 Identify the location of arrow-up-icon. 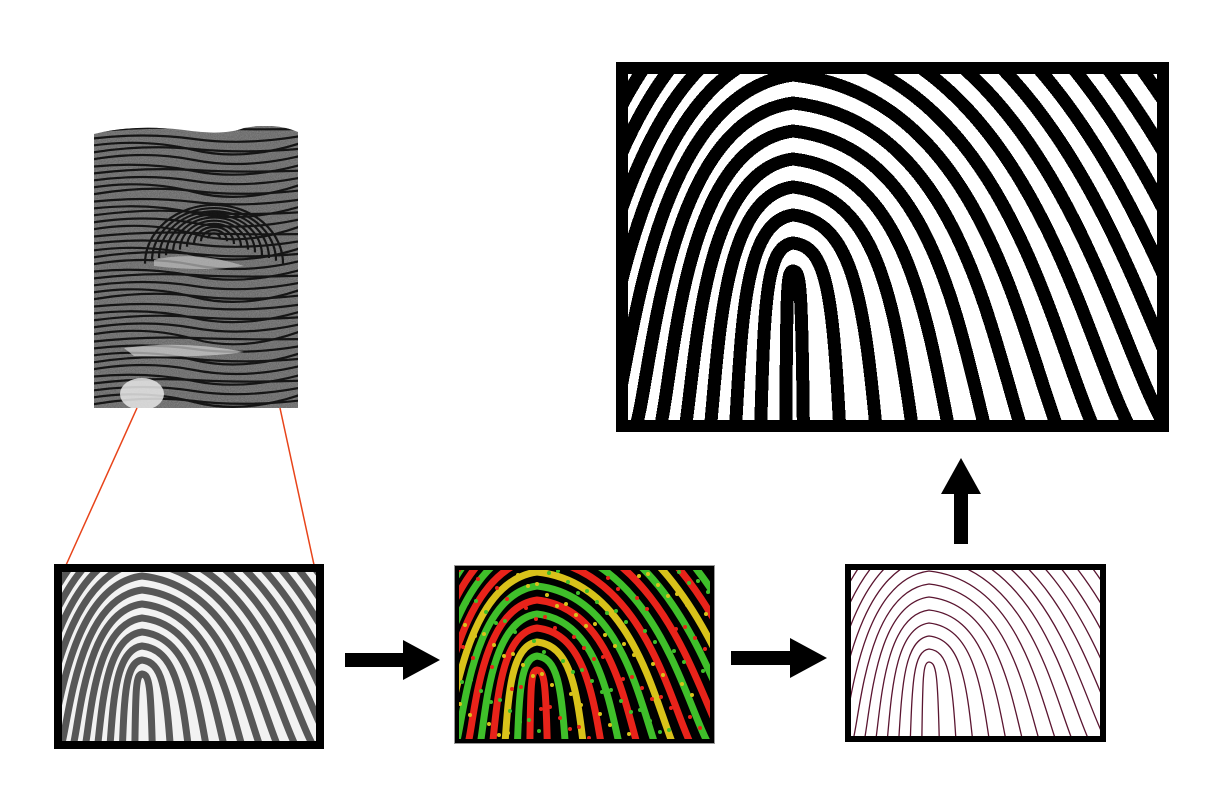
(961, 501).